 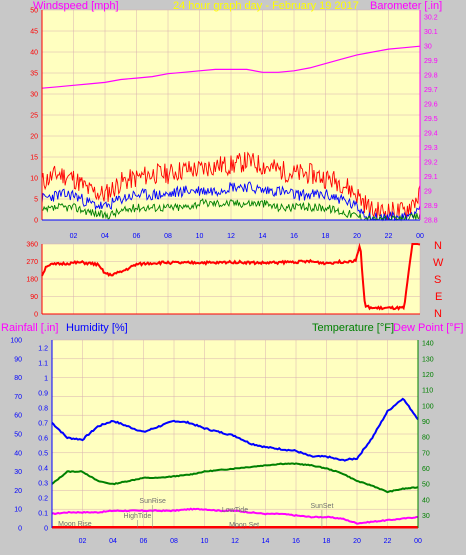 What do you see at coordinates (431, 134) in the screenshot?
I see `top-right-tick-label: 29.4` at bounding box center [431, 134].